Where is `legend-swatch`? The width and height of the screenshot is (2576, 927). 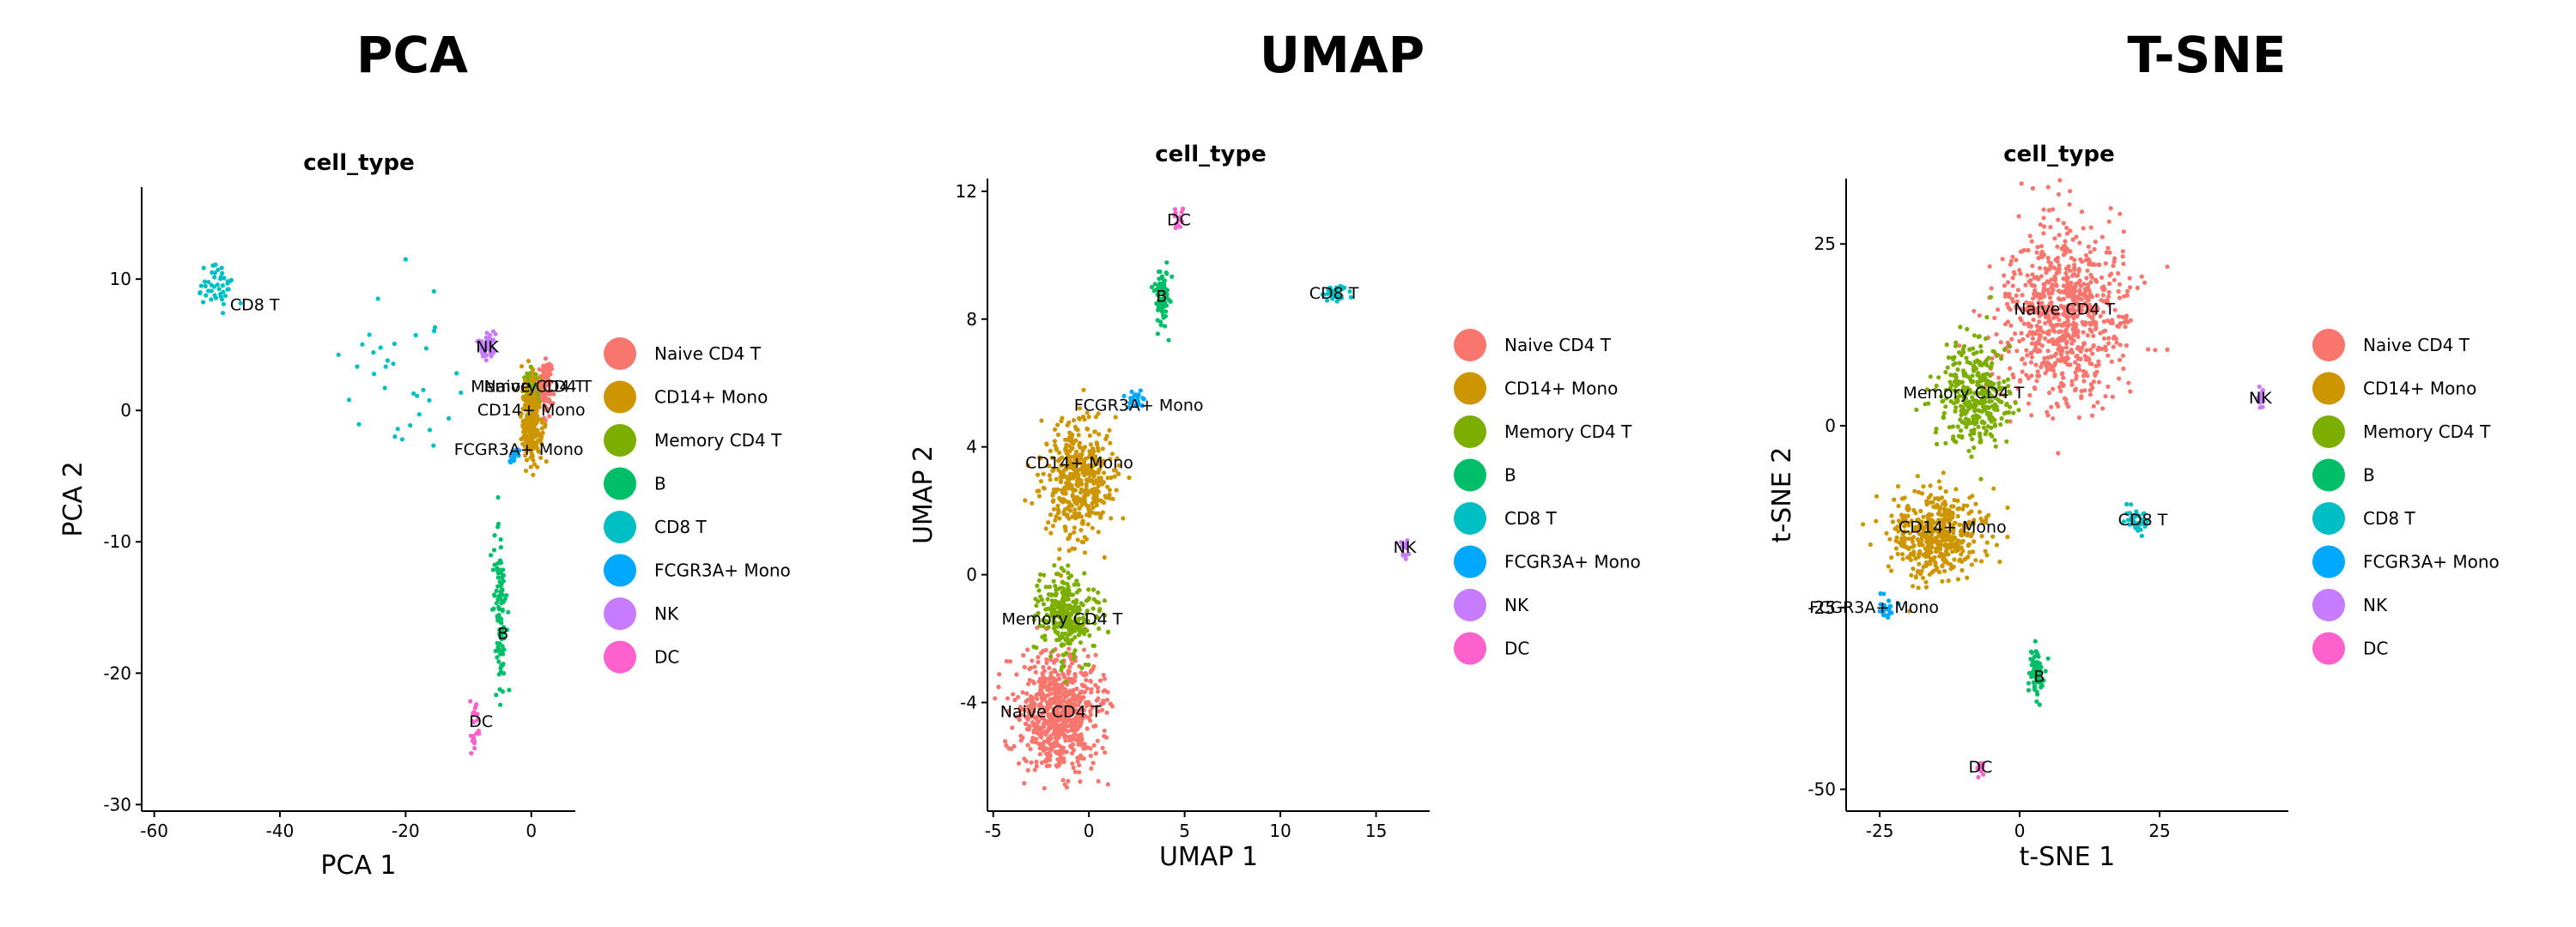
legend-swatch is located at coordinates (1470, 388).